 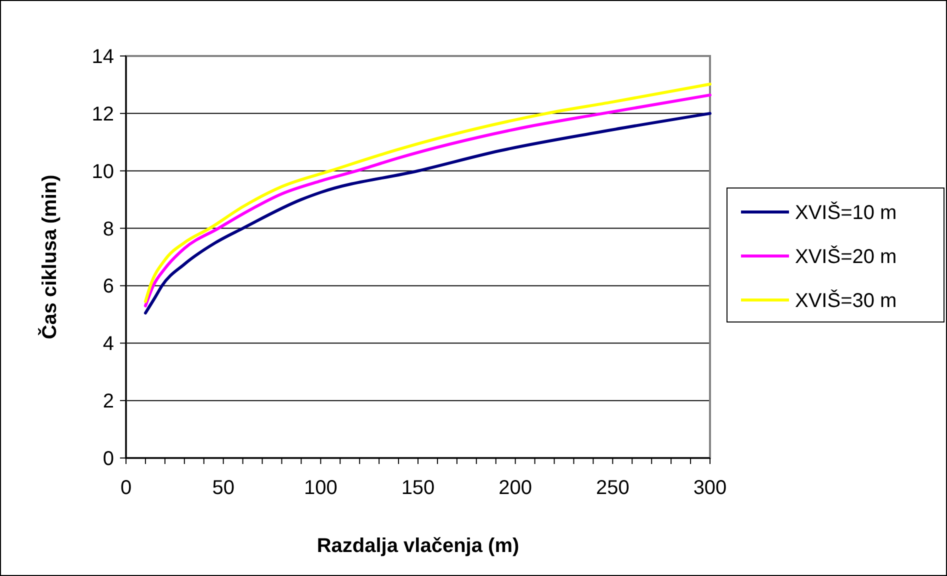 What do you see at coordinates (108, 229) in the screenshot?
I see `y-tick-label: 8` at bounding box center [108, 229].